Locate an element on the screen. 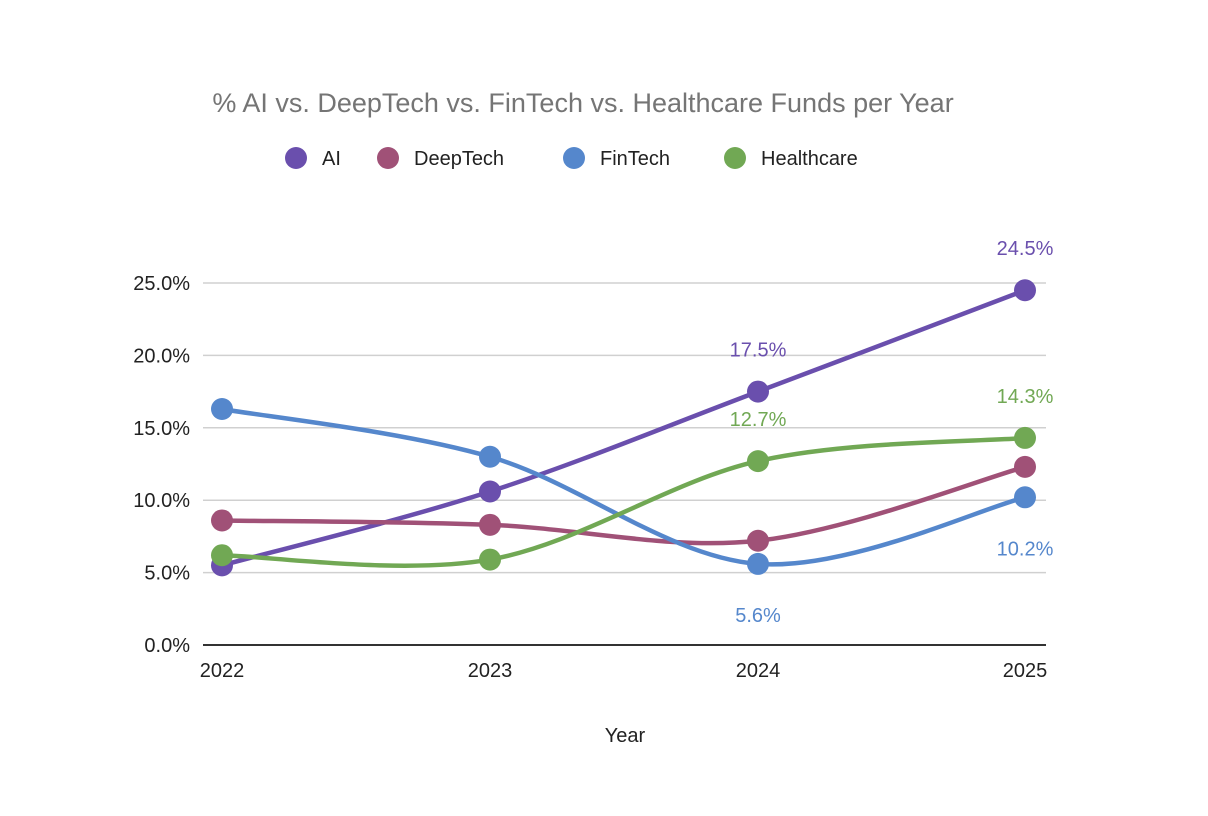 This screenshot has height=816, width=1208. series-line-deeptech is located at coordinates (623, 505).